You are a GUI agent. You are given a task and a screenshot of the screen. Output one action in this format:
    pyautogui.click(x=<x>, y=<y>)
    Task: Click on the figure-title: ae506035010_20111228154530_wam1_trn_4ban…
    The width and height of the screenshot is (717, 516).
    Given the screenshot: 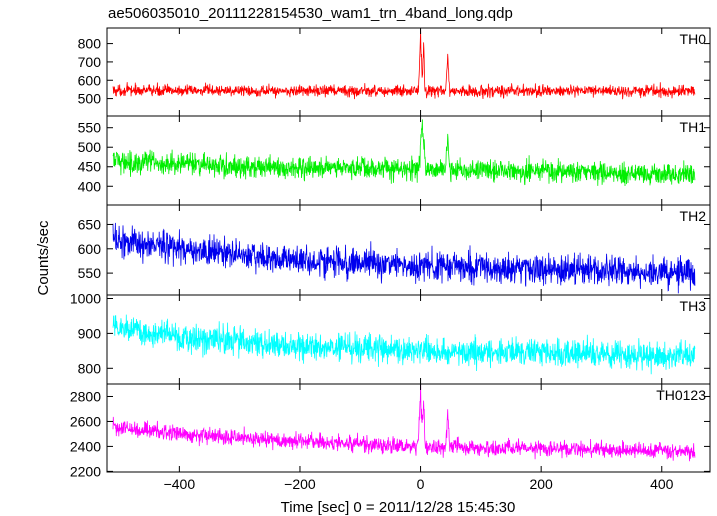 What is the action you would take?
    pyautogui.click(x=310, y=13)
    